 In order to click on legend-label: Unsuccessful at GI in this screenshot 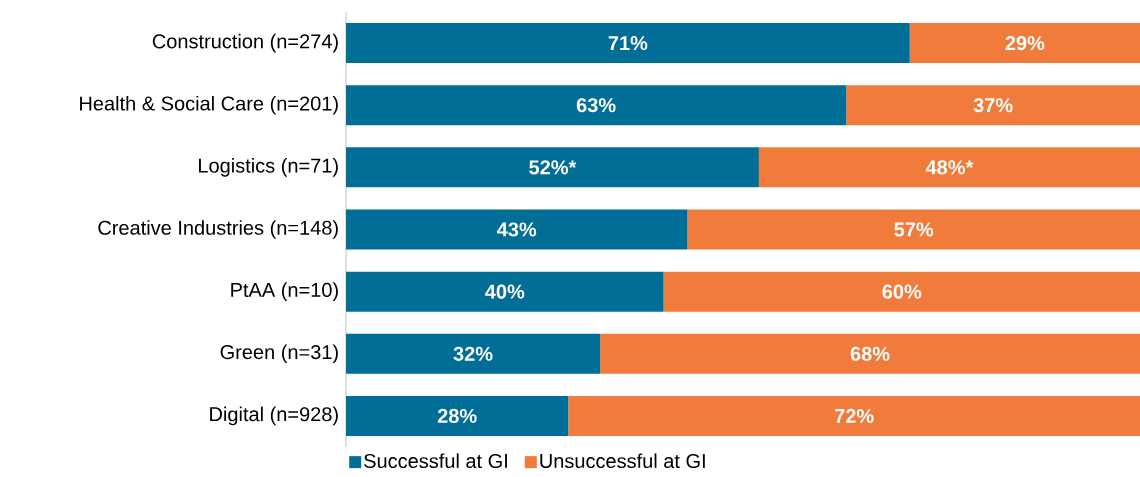, I will do `click(622, 461)`.